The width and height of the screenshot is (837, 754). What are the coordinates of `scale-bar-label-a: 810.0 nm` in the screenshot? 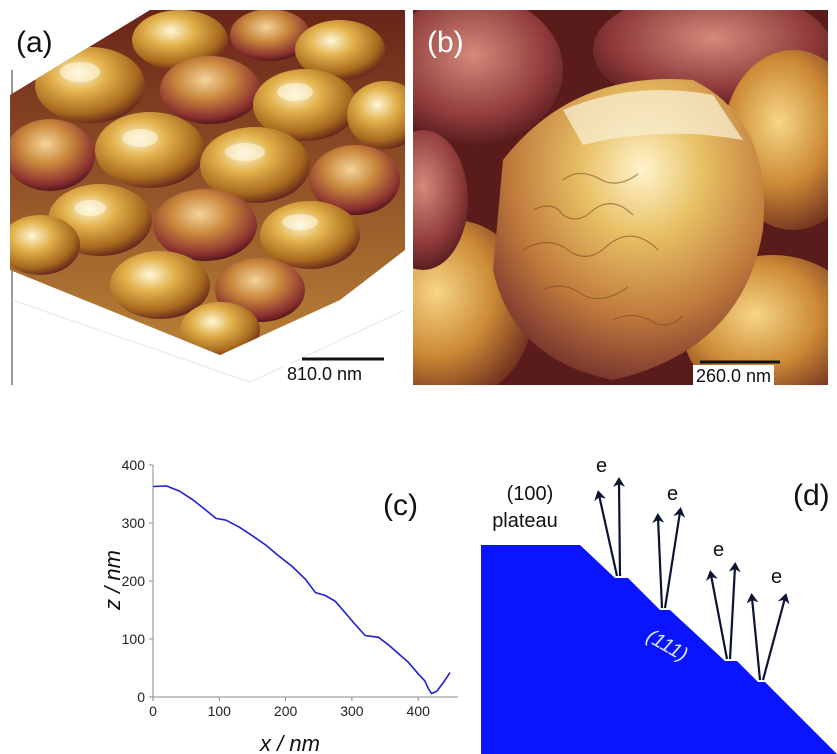 It's located at (325, 374).